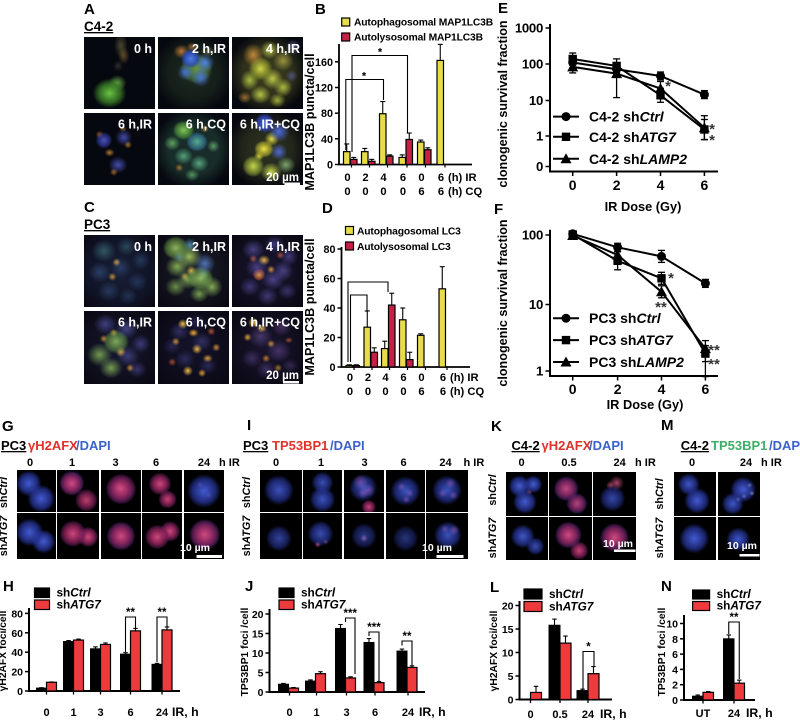 Image resolution: width=800 pixels, height=725 pixels. Describe the element at coordinates (627, 117) in the screenshot. I see `svg-text: C4-2 shCtrl` at that location.